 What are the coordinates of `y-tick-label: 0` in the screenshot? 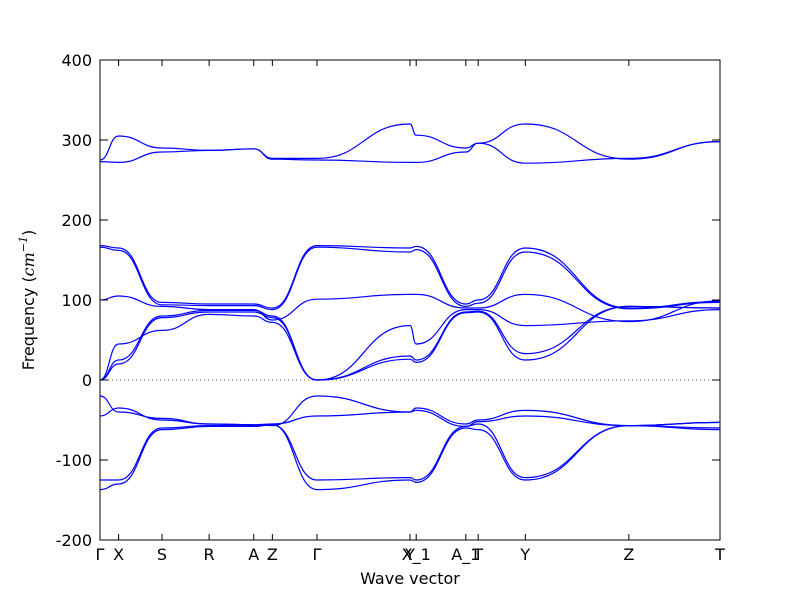 It's located at (87, 380).